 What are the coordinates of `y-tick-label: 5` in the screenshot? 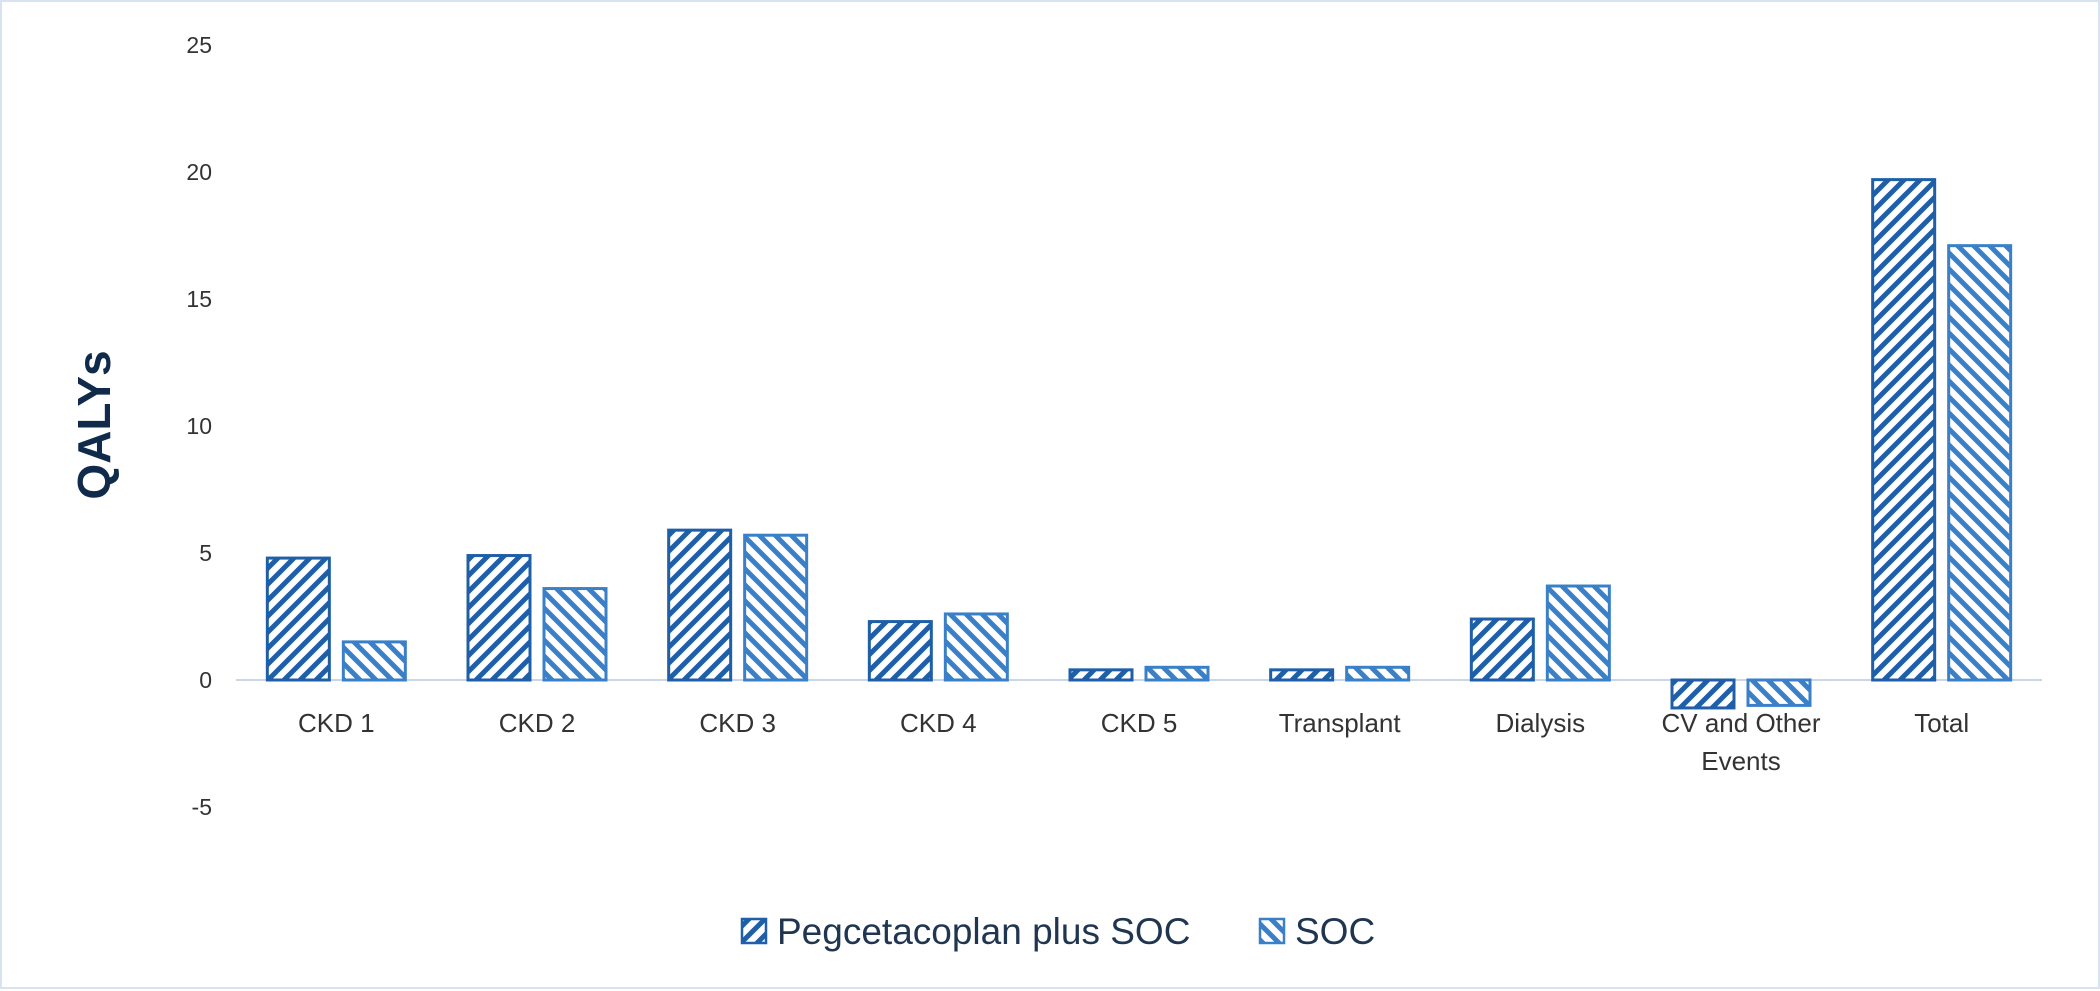 It's located at (205, 553).